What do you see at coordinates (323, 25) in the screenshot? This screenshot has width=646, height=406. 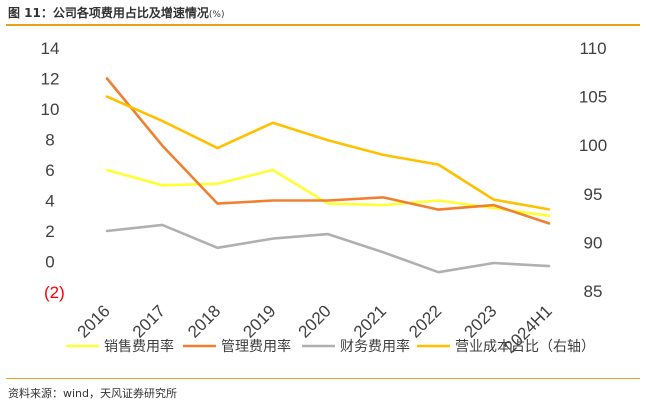 I see `title-rule` at bounding box center [323, 25].